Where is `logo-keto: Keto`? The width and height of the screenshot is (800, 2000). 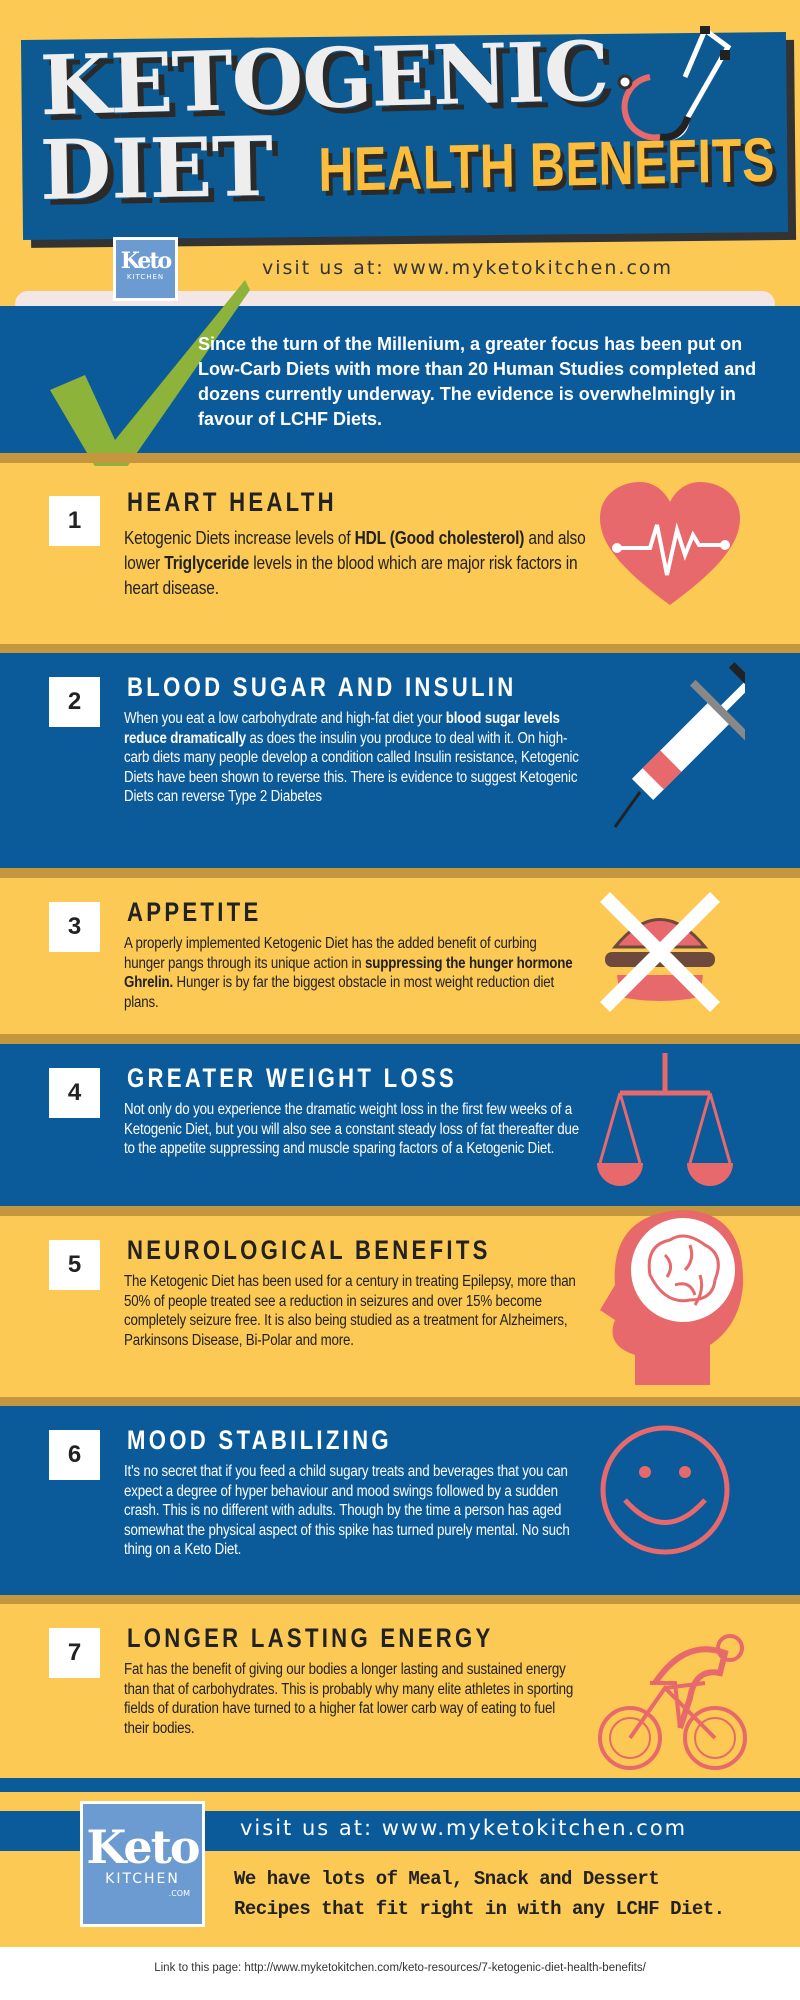
logo-keto: Keto is located at coordinates (146, 261).